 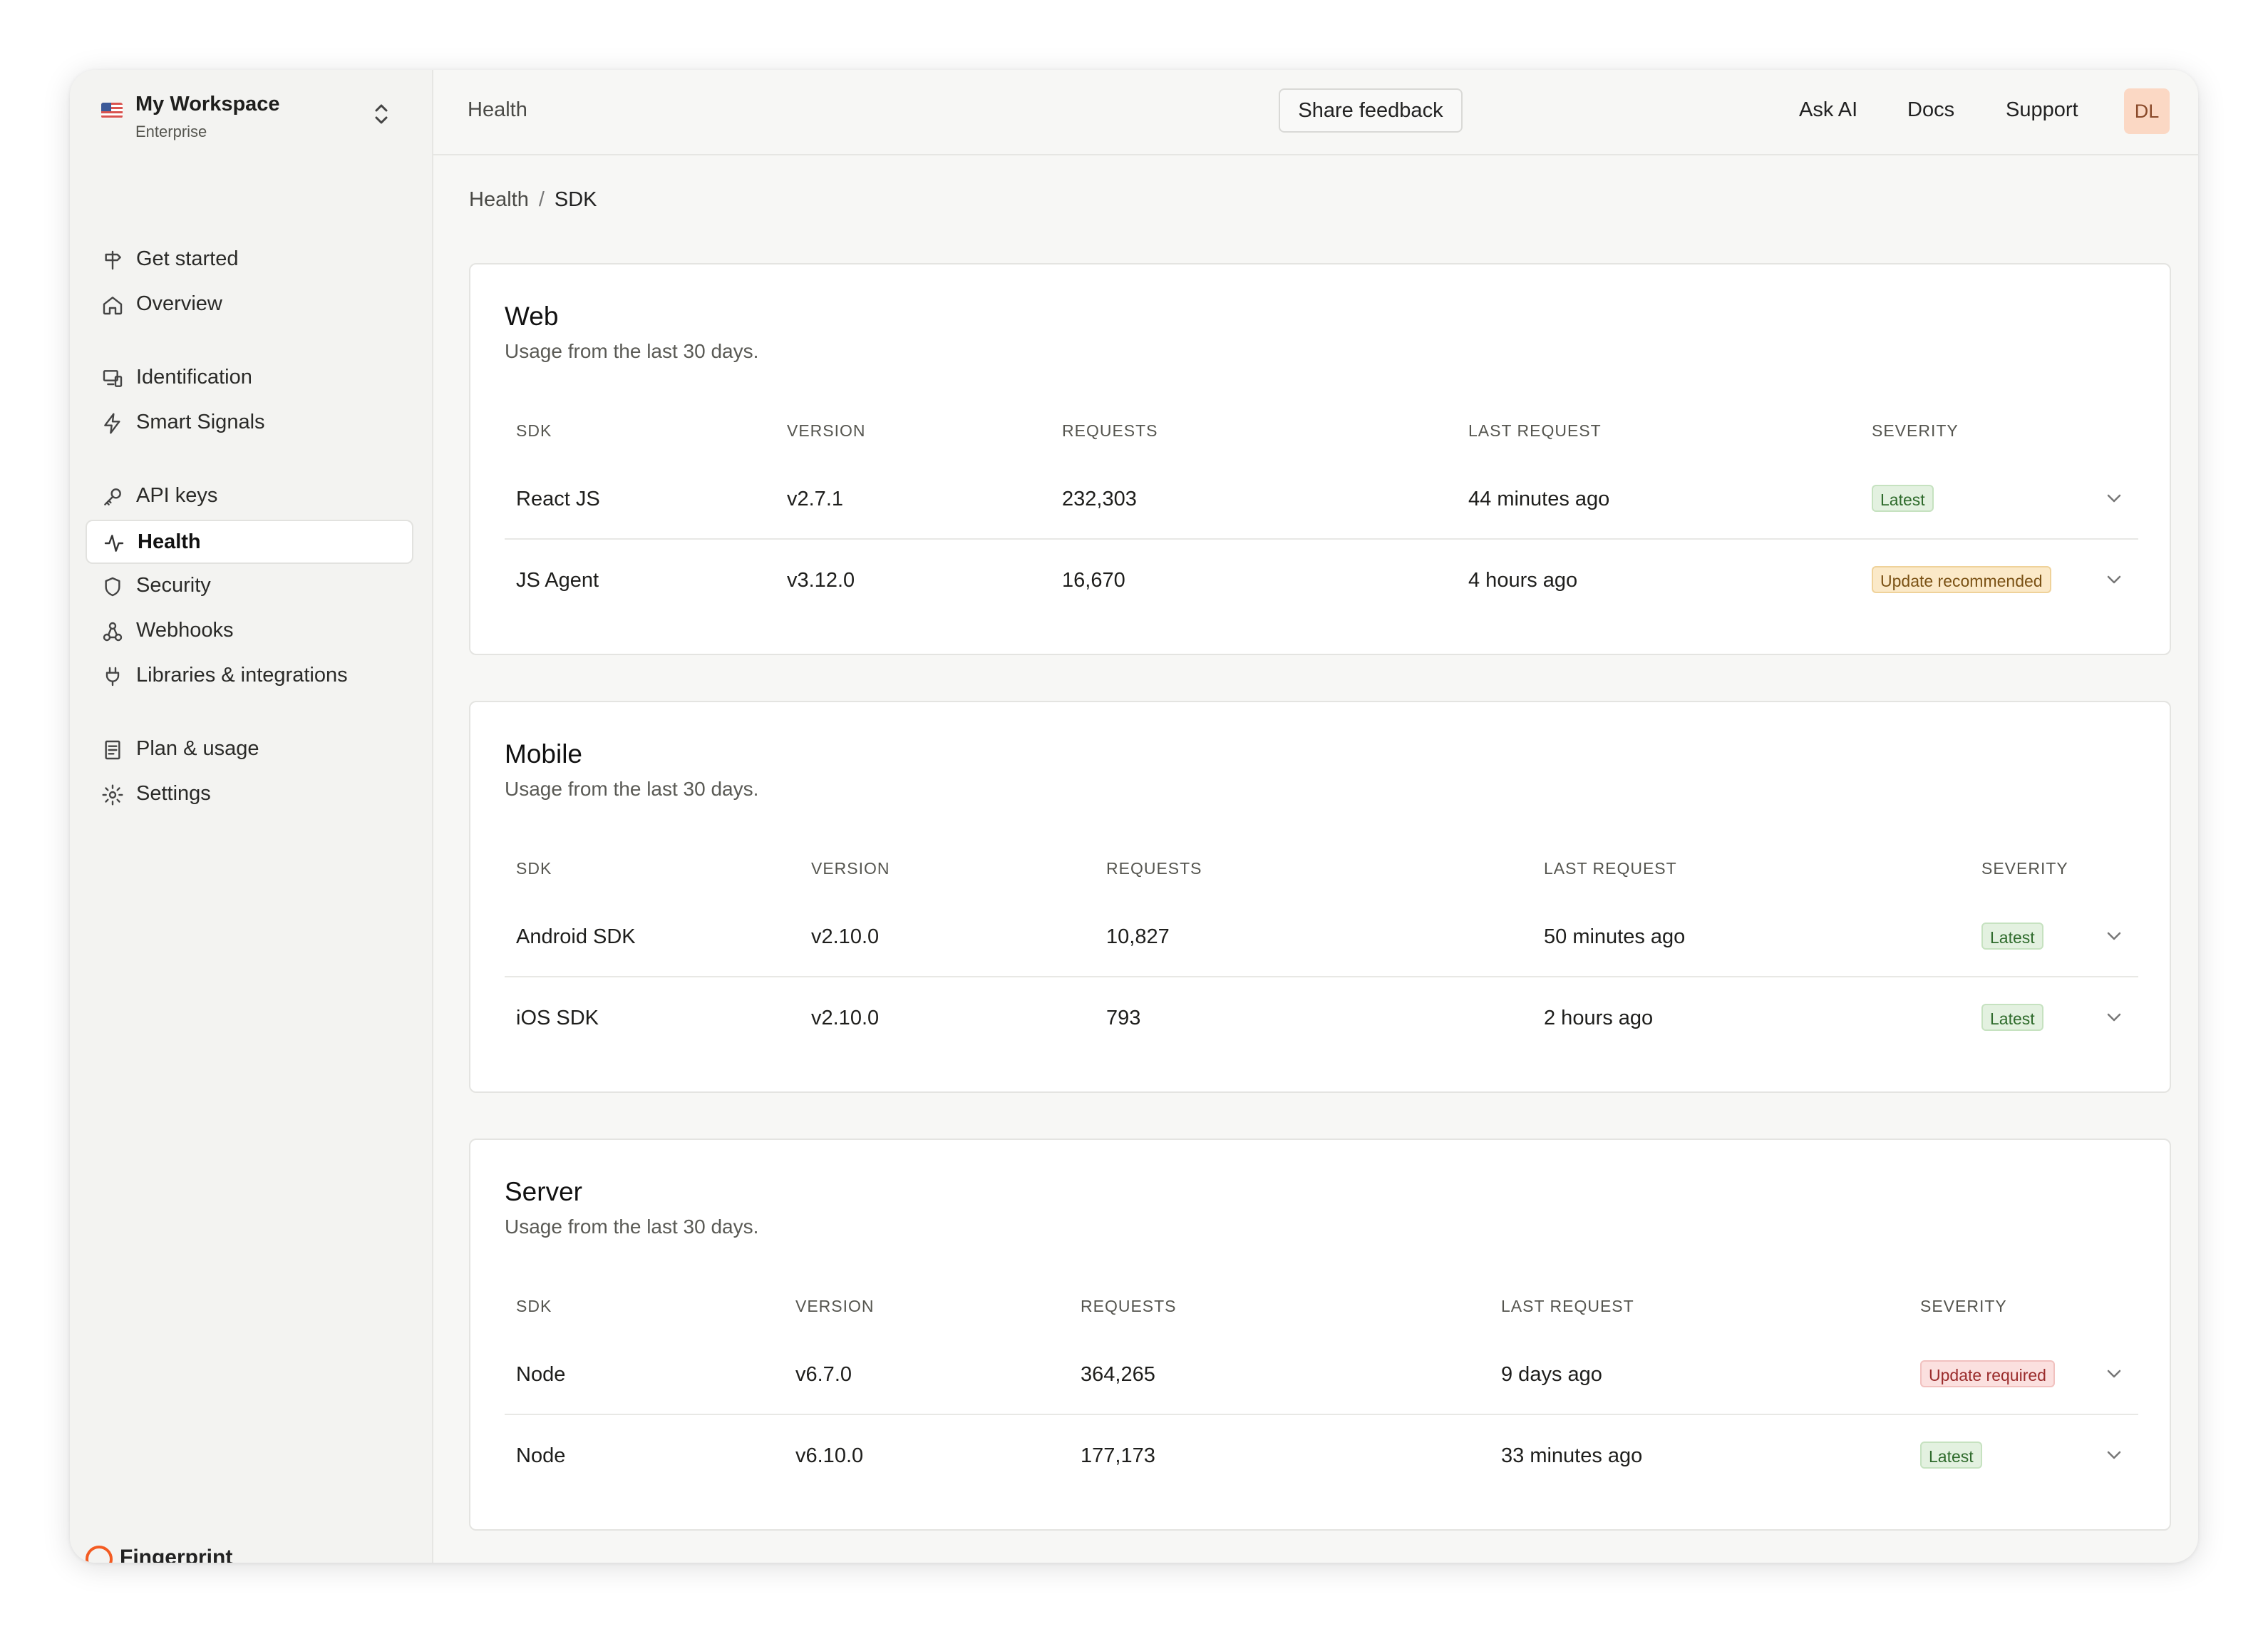 I want to click on sdk-version: v6.7.0, so click(x=823, y=1374).